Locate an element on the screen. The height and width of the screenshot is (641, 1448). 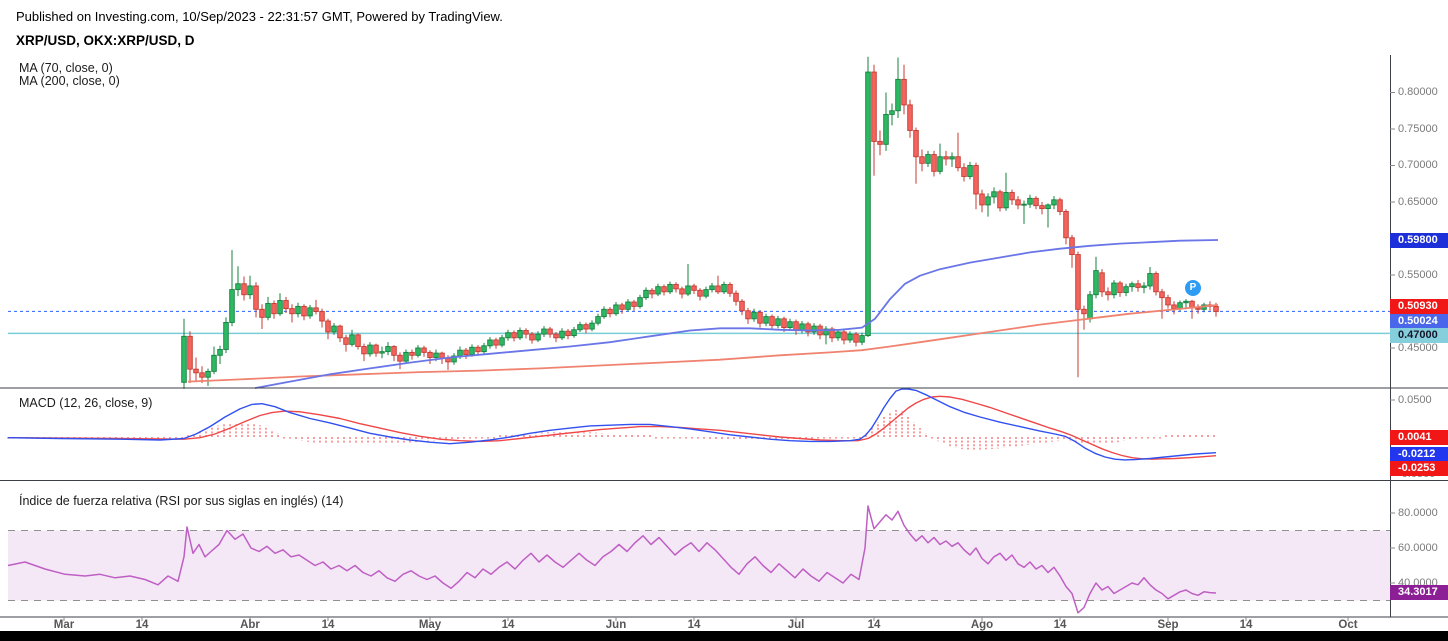
rsi-axis-label: 40.0000 is located at coordinates (1418, 582).